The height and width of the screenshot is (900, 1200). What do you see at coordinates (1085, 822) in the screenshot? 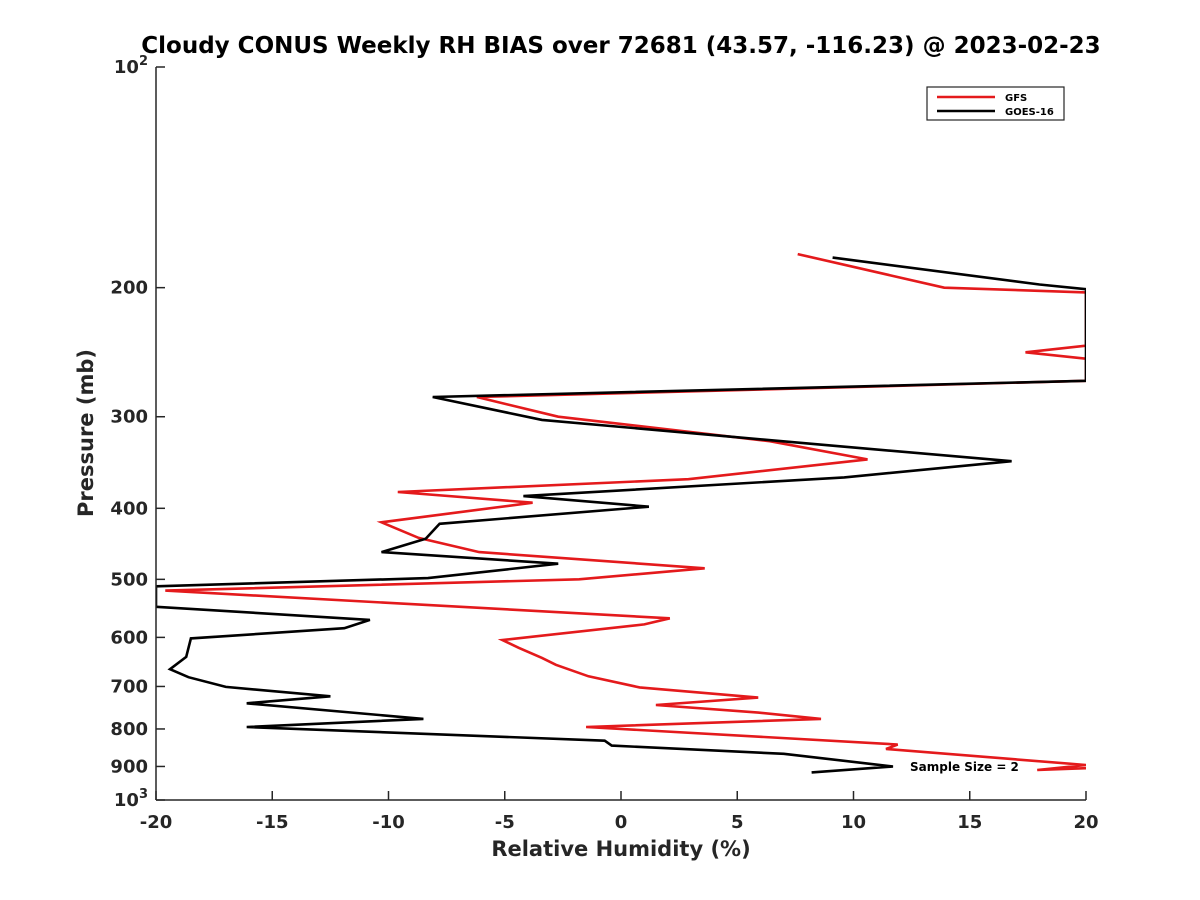
I see `x-tick-label: 20` at bounding box center [1085, 822].